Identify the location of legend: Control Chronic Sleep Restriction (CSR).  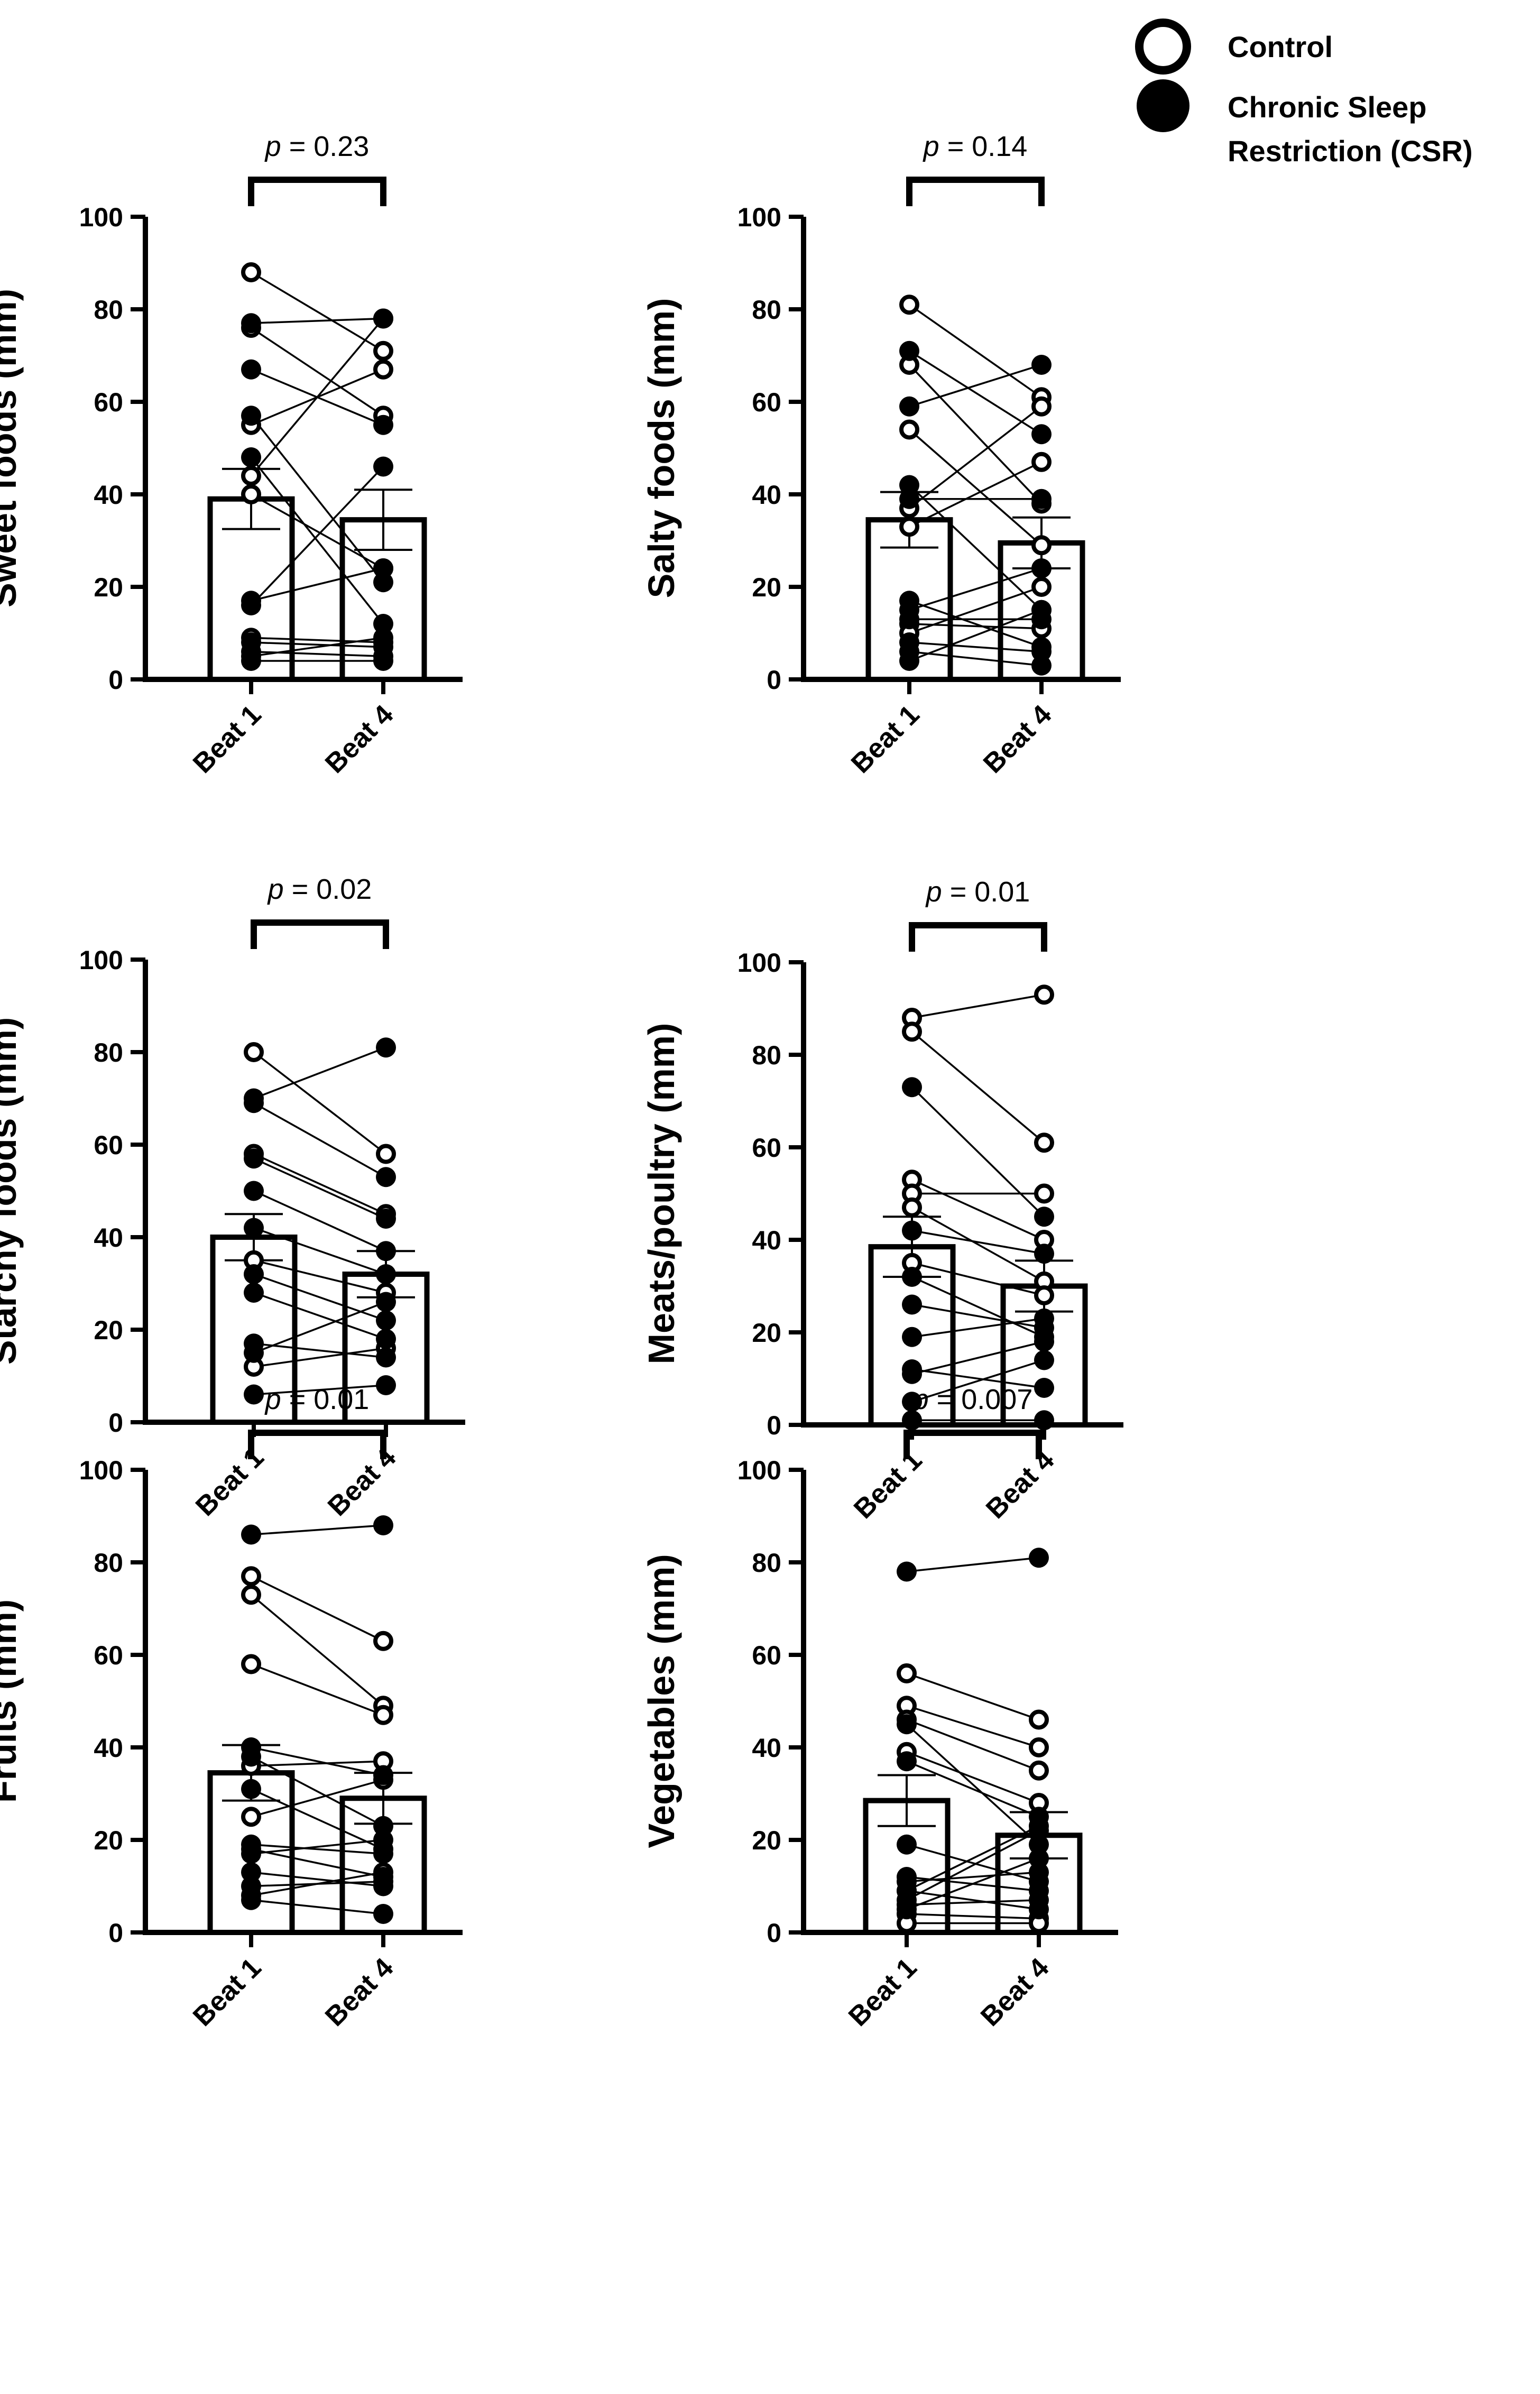
(1304, 93).